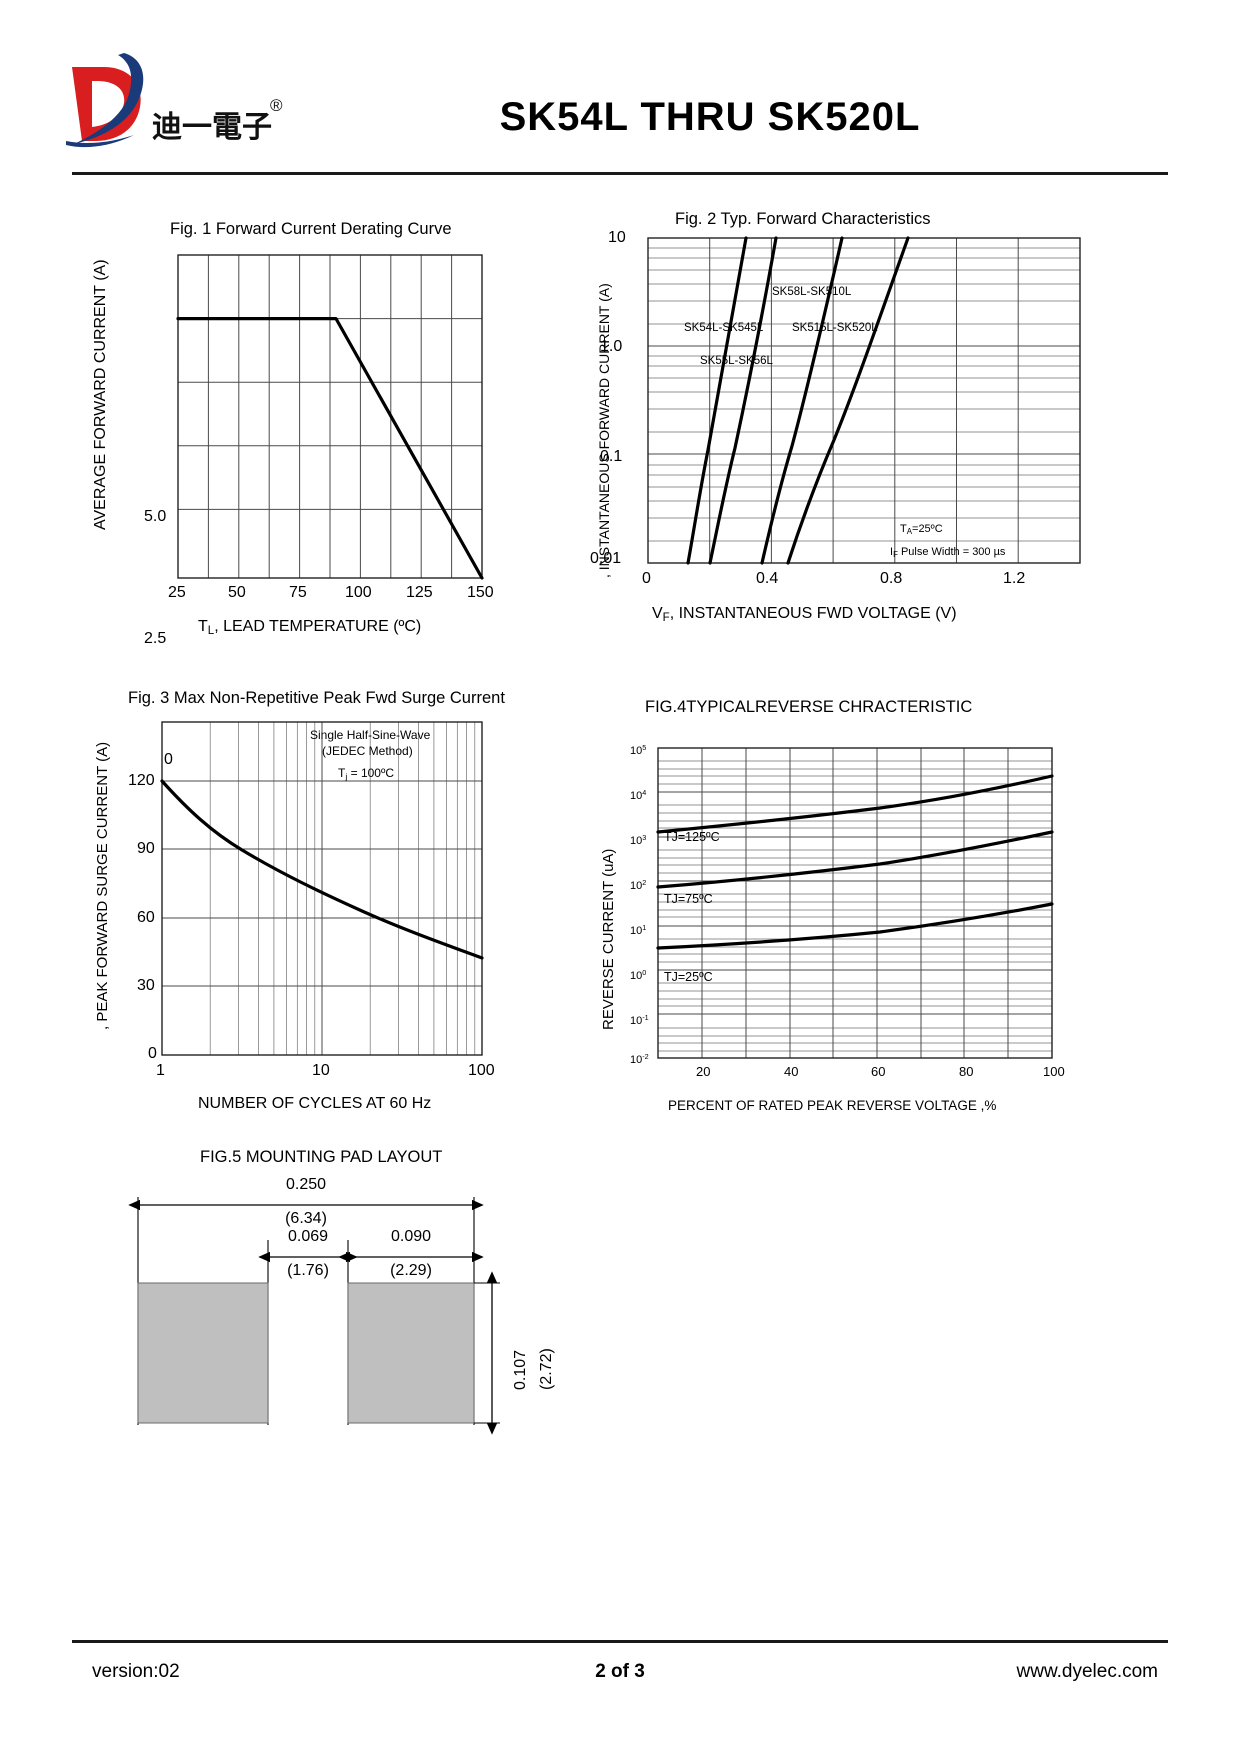 This screenshot has width=1240, height=1754. I want to click on fig4-ytick-1em2-exp: -2, so click(645, 1056).